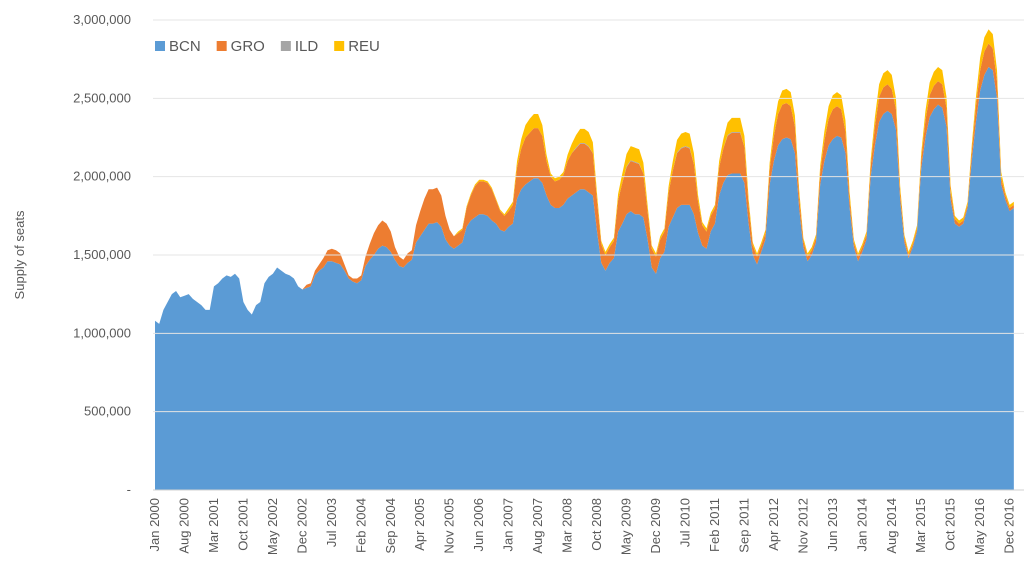 The height and width of the screenshot is (585, 1024). Describe the element at coordinates (102, 332) in the screenshot. I see `y-tick-label: 1,000,000` at that location.